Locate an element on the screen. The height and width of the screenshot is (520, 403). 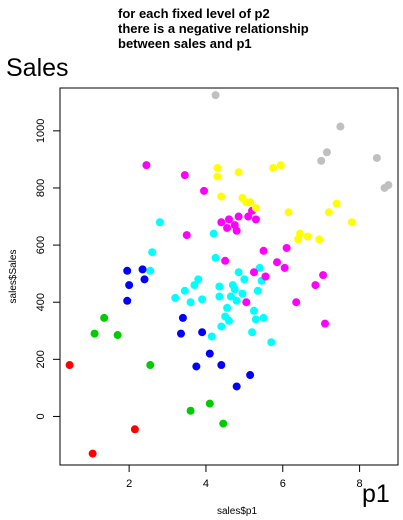
y-tick-label-0: 0 is located at coordinates (41, 416).